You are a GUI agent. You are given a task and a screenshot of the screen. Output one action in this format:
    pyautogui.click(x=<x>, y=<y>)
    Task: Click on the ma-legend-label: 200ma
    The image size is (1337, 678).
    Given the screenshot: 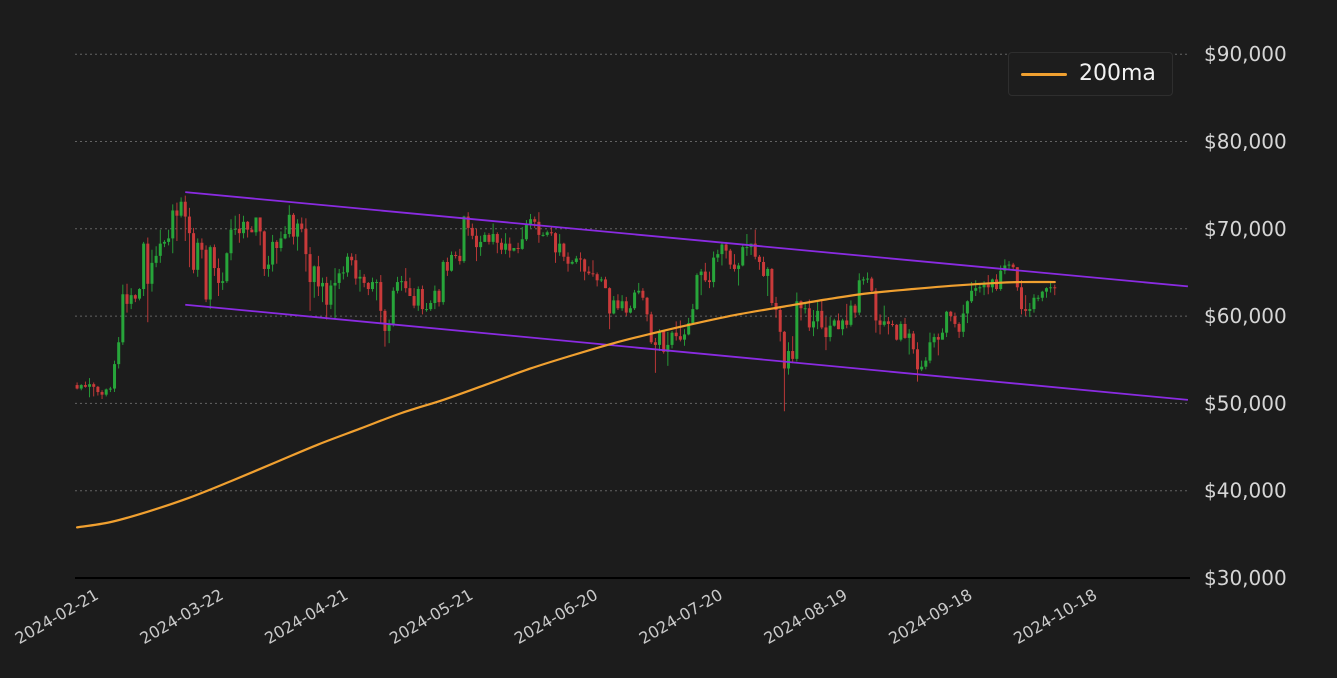 What is the action you would take?
    pyautogui.click(x=1117, y=73)
    